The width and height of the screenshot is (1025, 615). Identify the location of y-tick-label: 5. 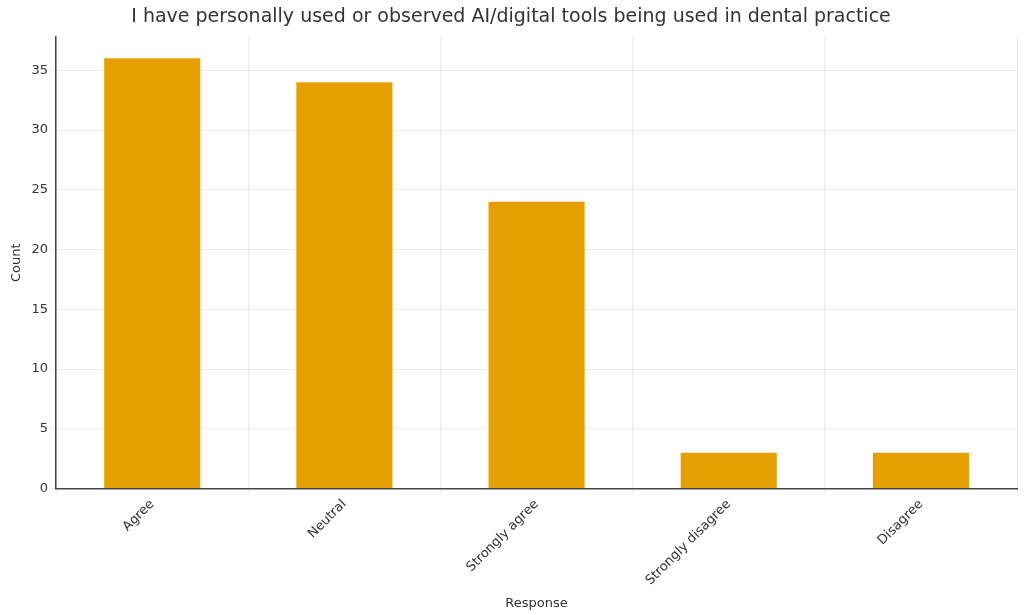
(44, 428).